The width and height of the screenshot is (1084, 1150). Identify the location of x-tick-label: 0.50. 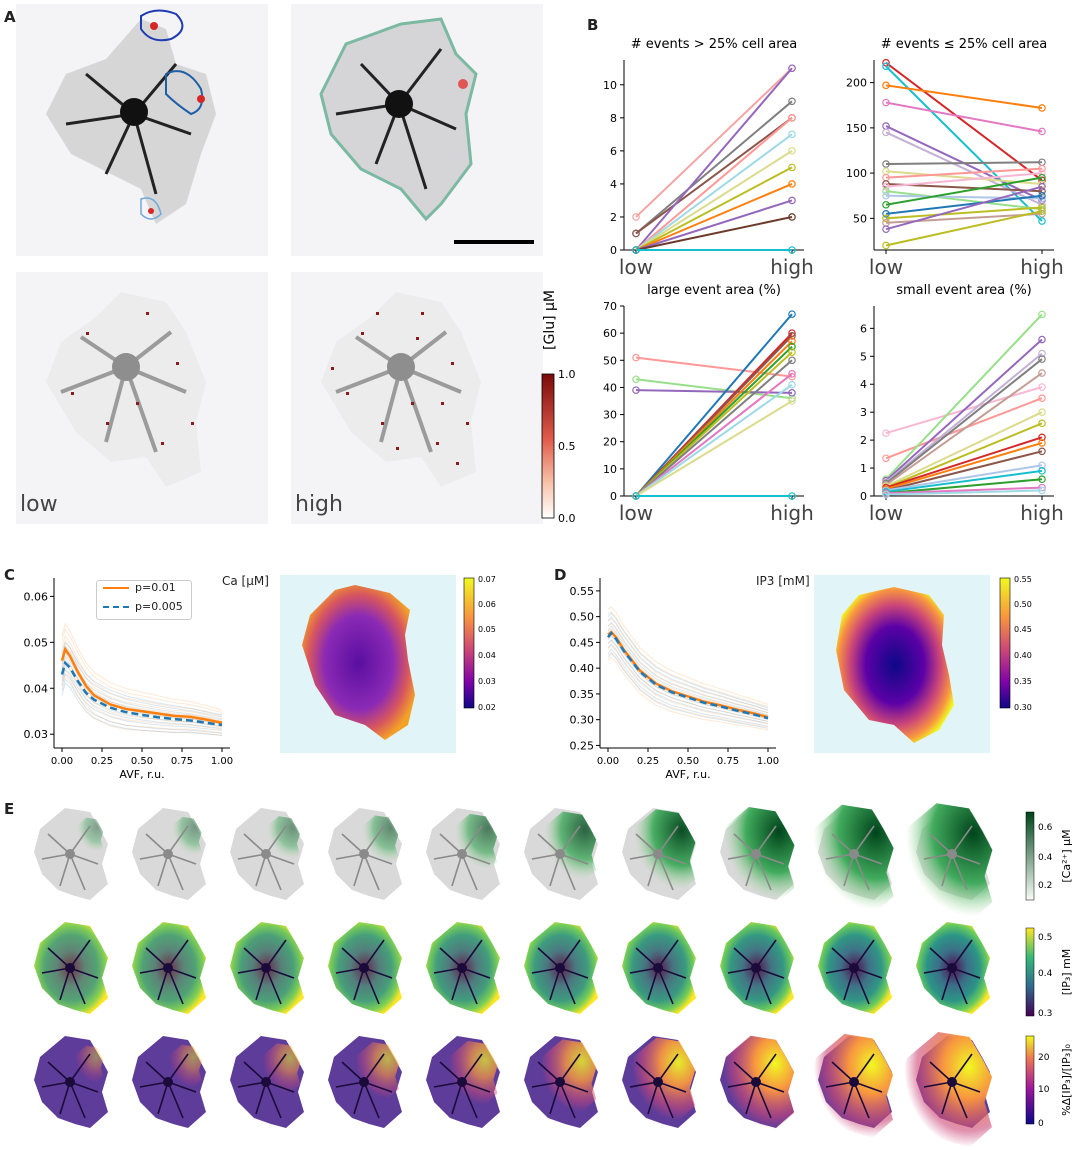
(142, 761).